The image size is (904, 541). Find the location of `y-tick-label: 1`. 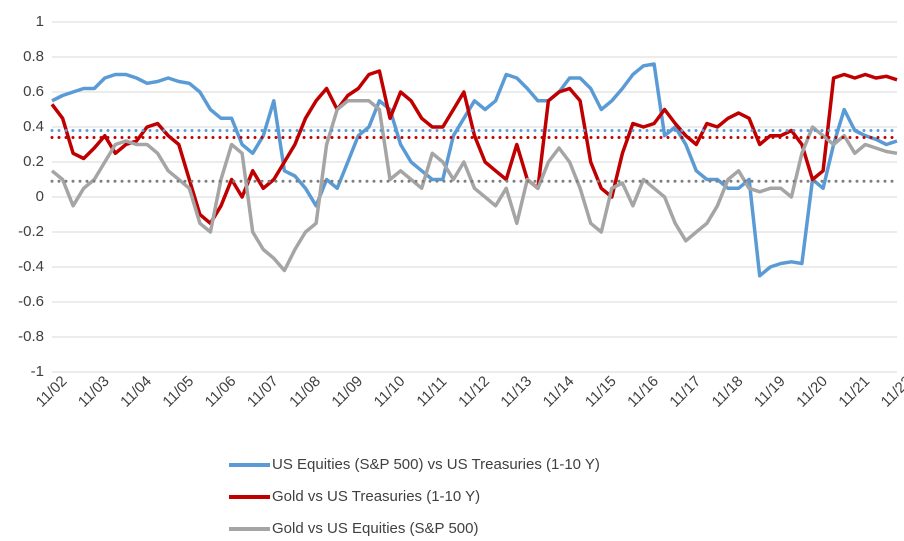

y-tick-label: 1 is located at coordinates (40, 21).